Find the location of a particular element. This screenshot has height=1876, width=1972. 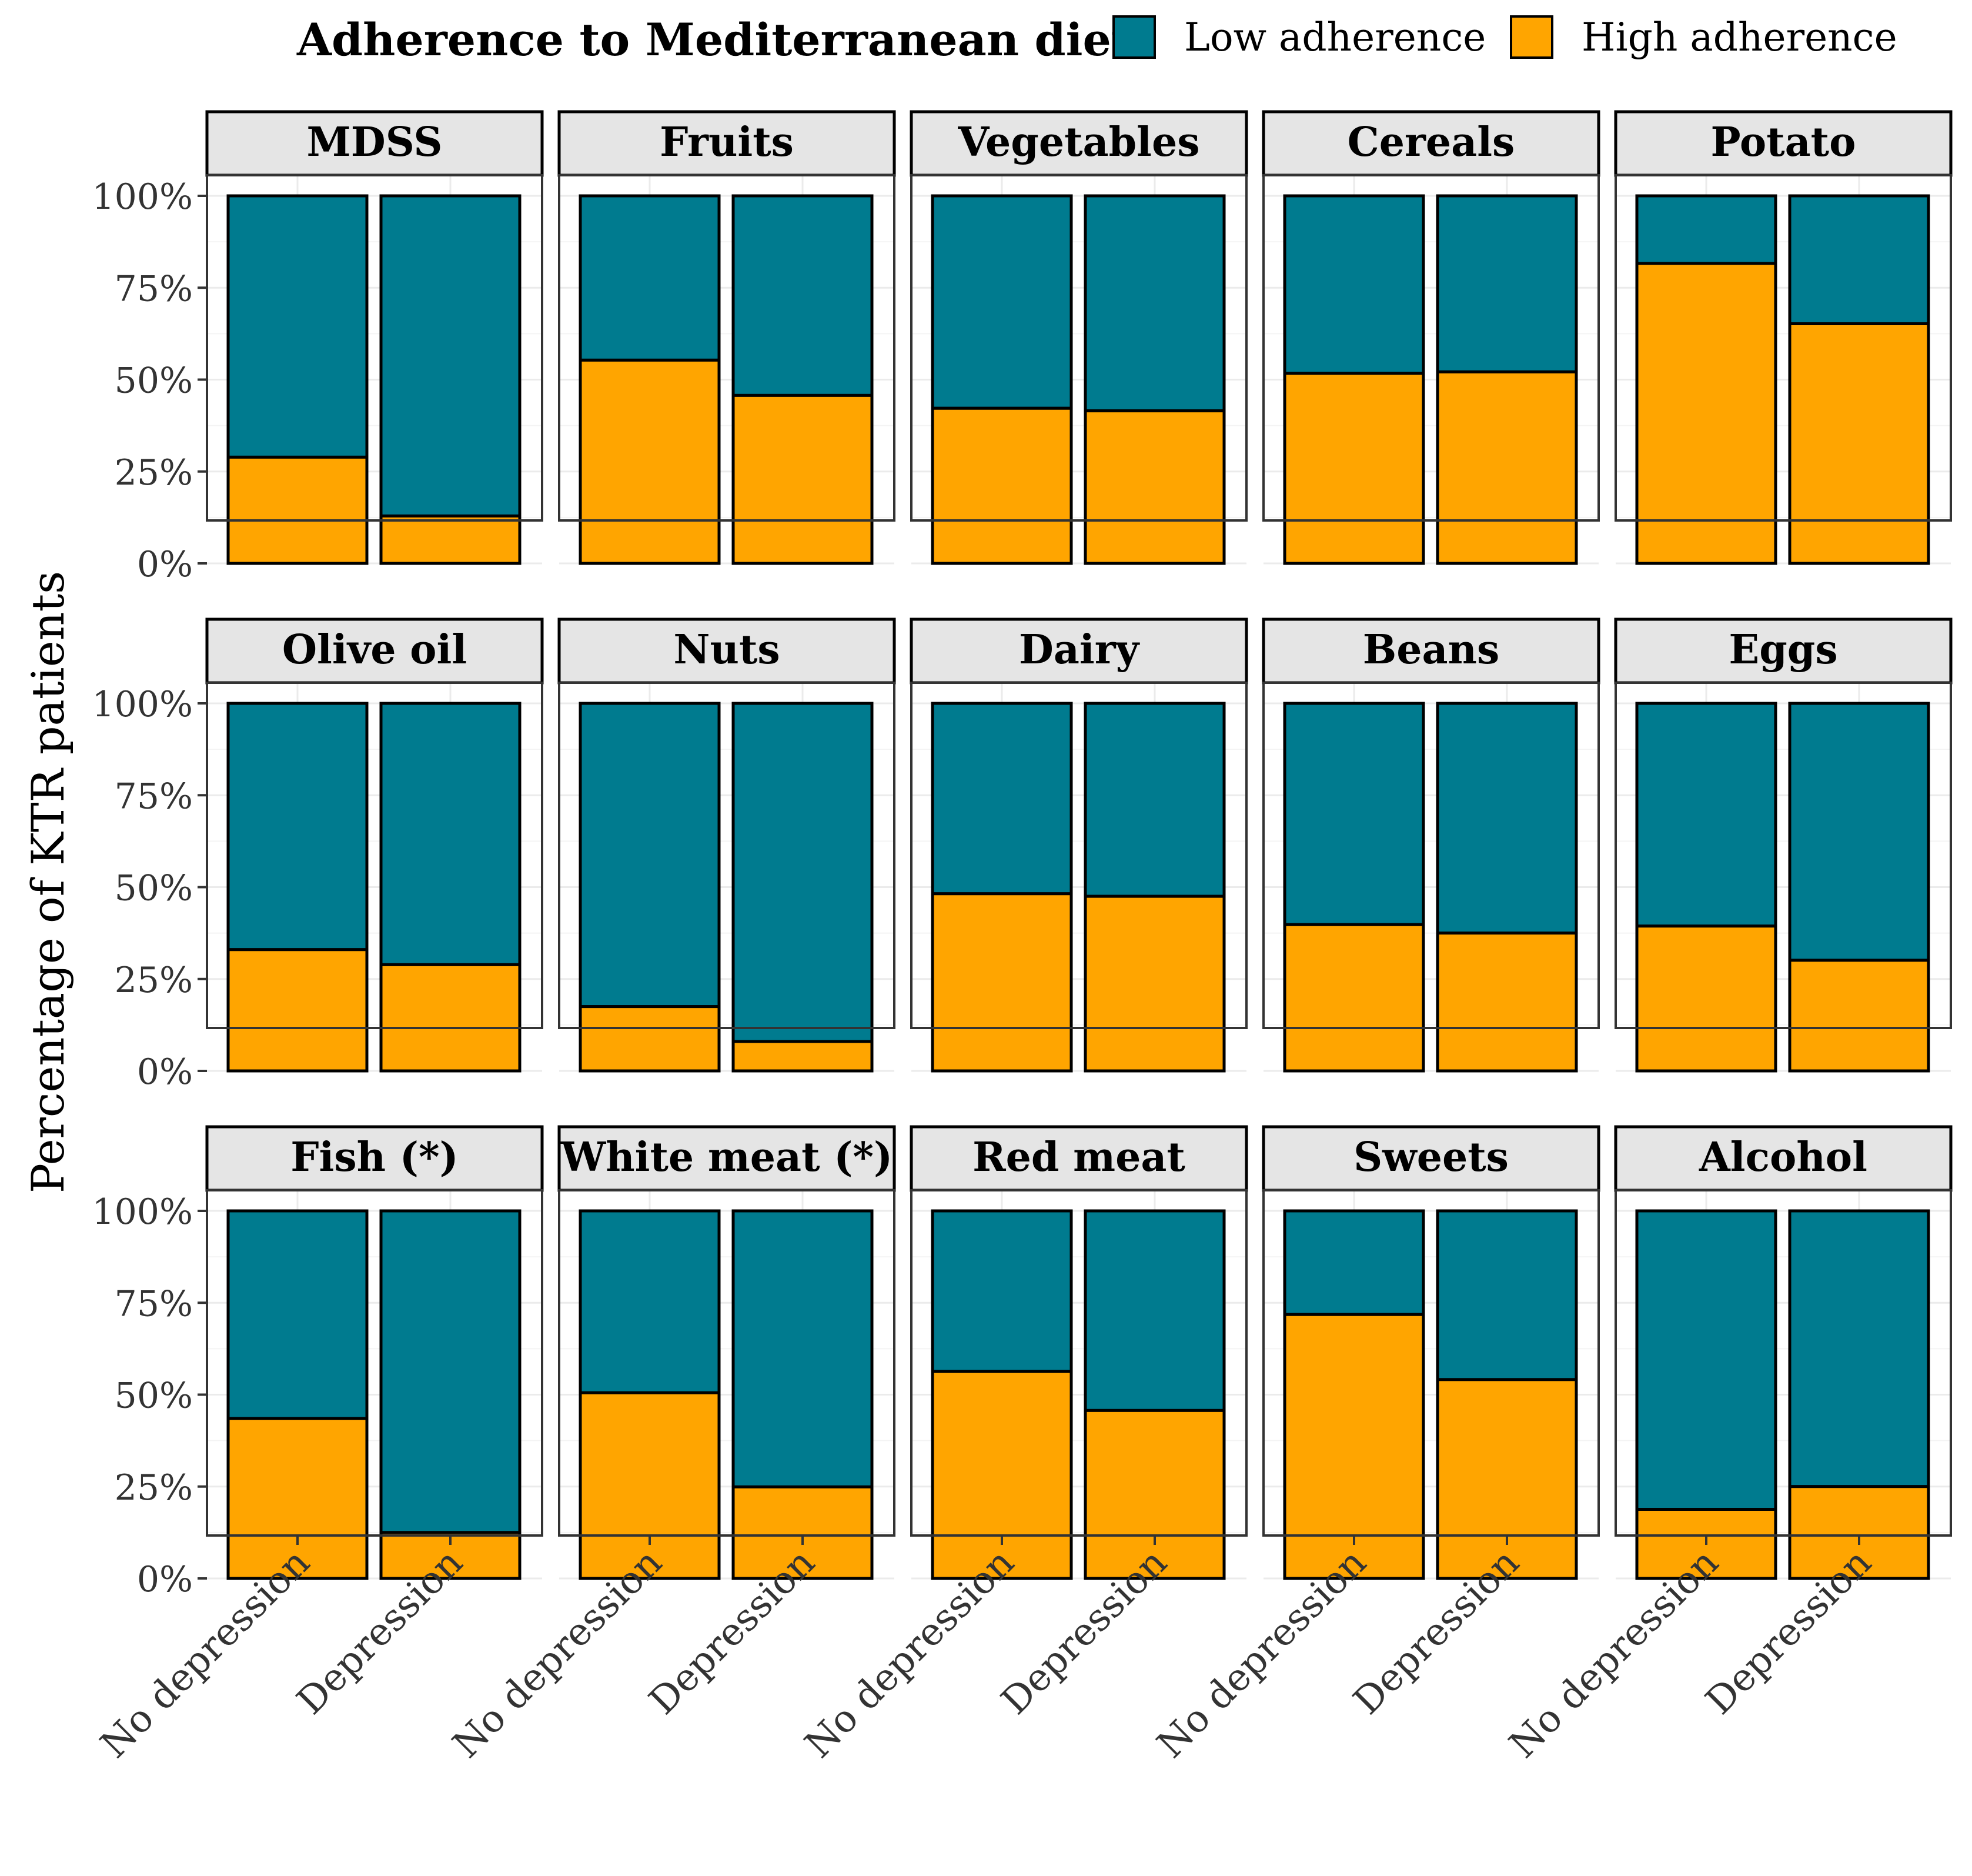

facet-title: Olive oil is located at coordinates (374, 649).